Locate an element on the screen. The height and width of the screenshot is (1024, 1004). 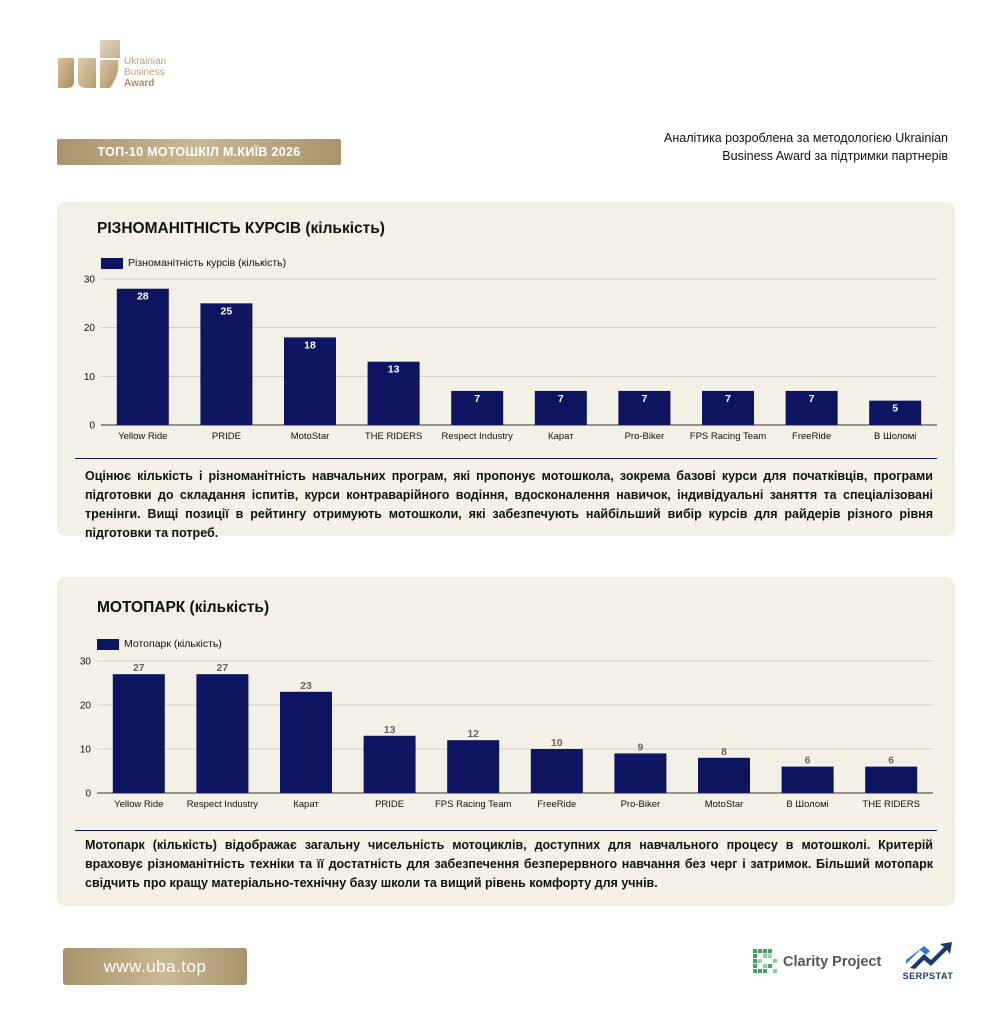
data-label: 9 is located at coordinates (640, 747).